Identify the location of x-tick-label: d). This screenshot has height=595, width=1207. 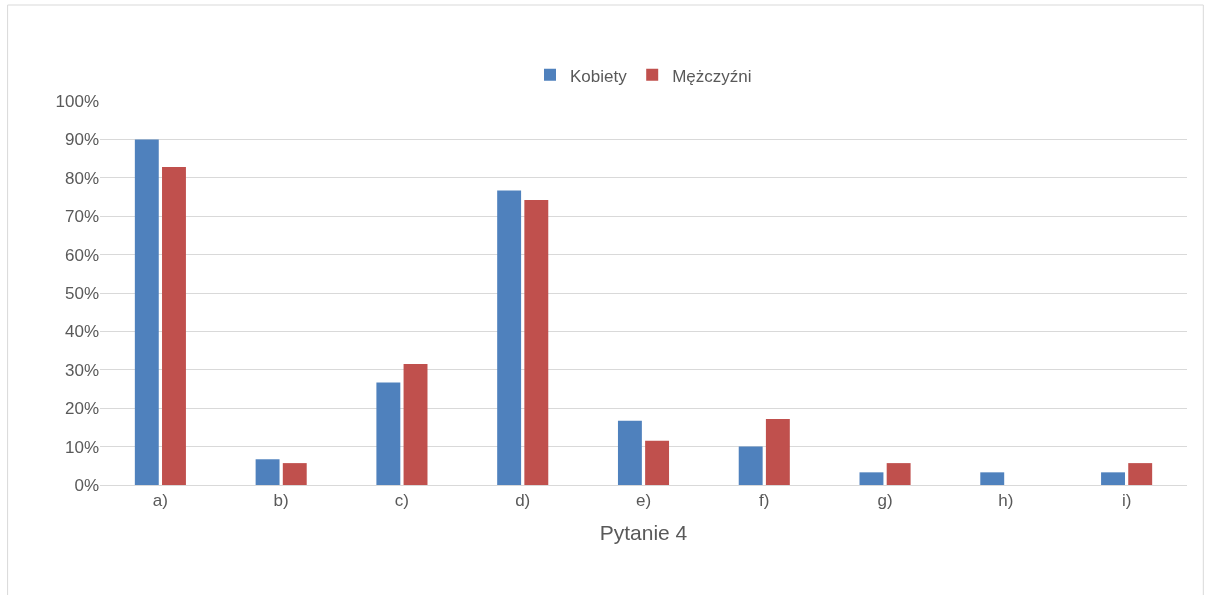
(523, 501).